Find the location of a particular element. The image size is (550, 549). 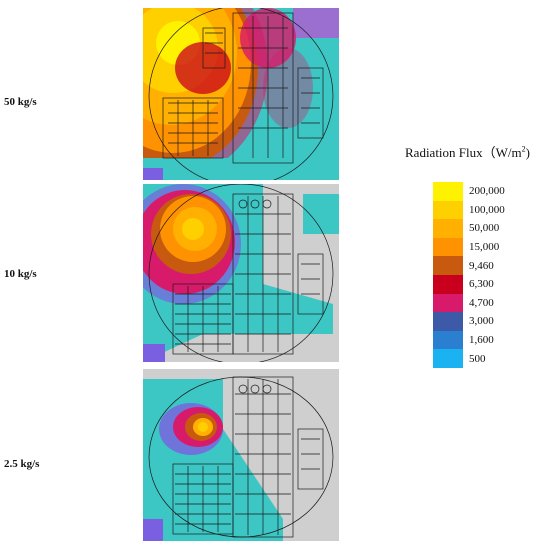

legend-item: 9,460 is located at coordinates (469, 265).